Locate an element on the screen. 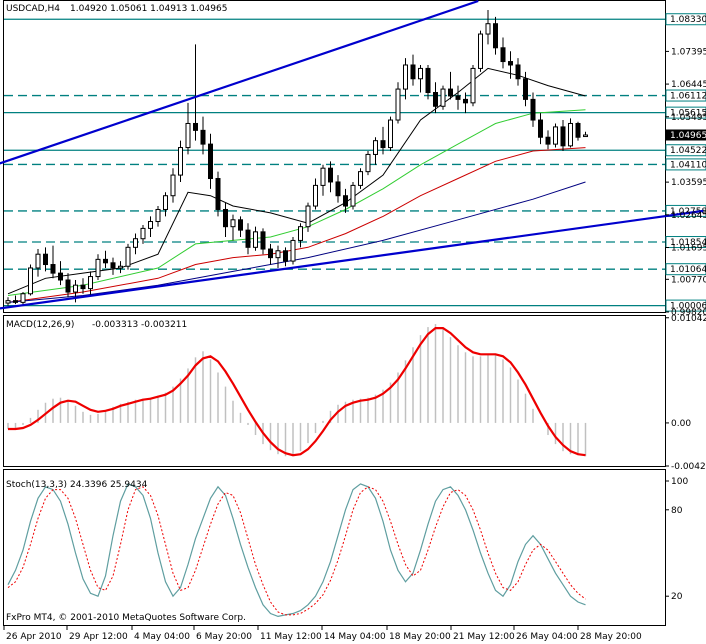 The image size is (706, 644). macd-scale-label: 0.00 is located at coordinates (681, 424).